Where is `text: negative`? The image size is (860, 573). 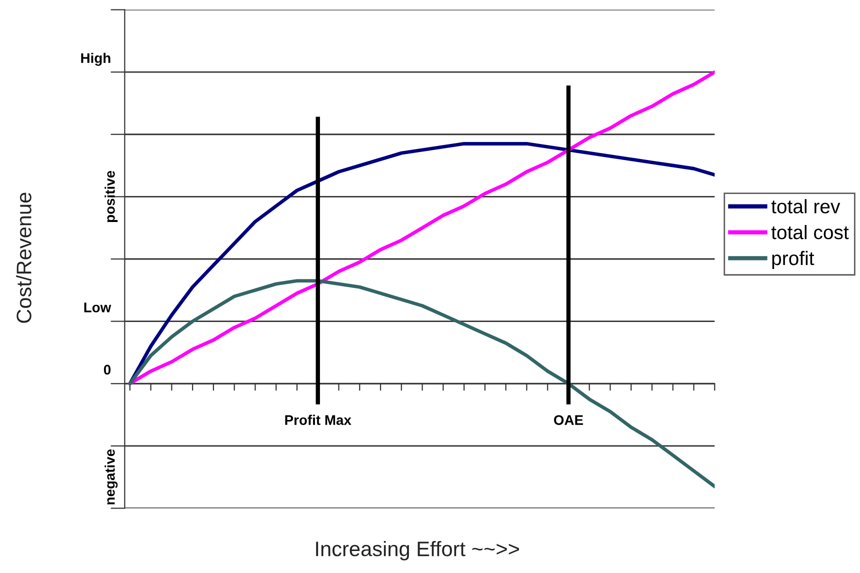 text: negative is located at coordinates (111, 476).